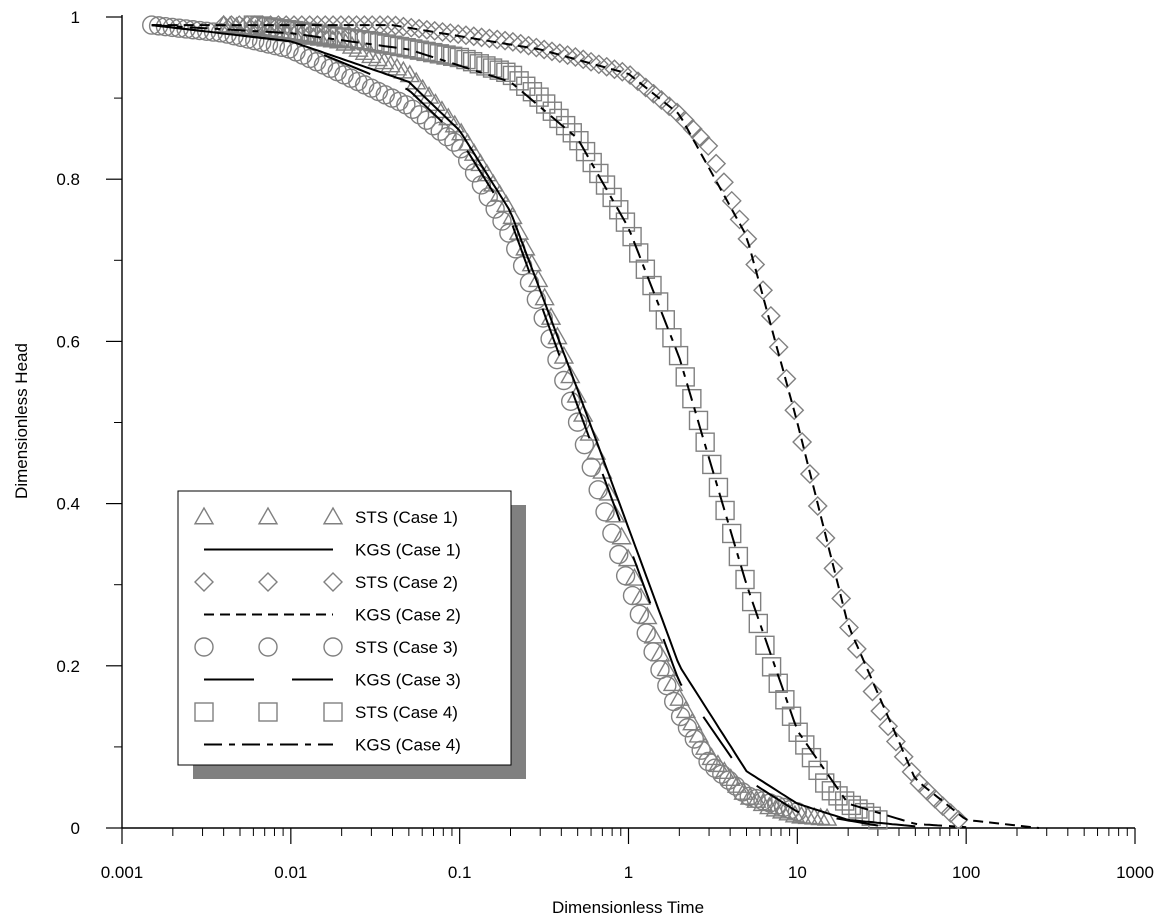 Image resolution: width=1173 pixels, height=919 pixels. What do you see at coordinates (68, 179) in the screenshot?
I see `y-tick-label: 0.8` at bounding box center [68, 179].